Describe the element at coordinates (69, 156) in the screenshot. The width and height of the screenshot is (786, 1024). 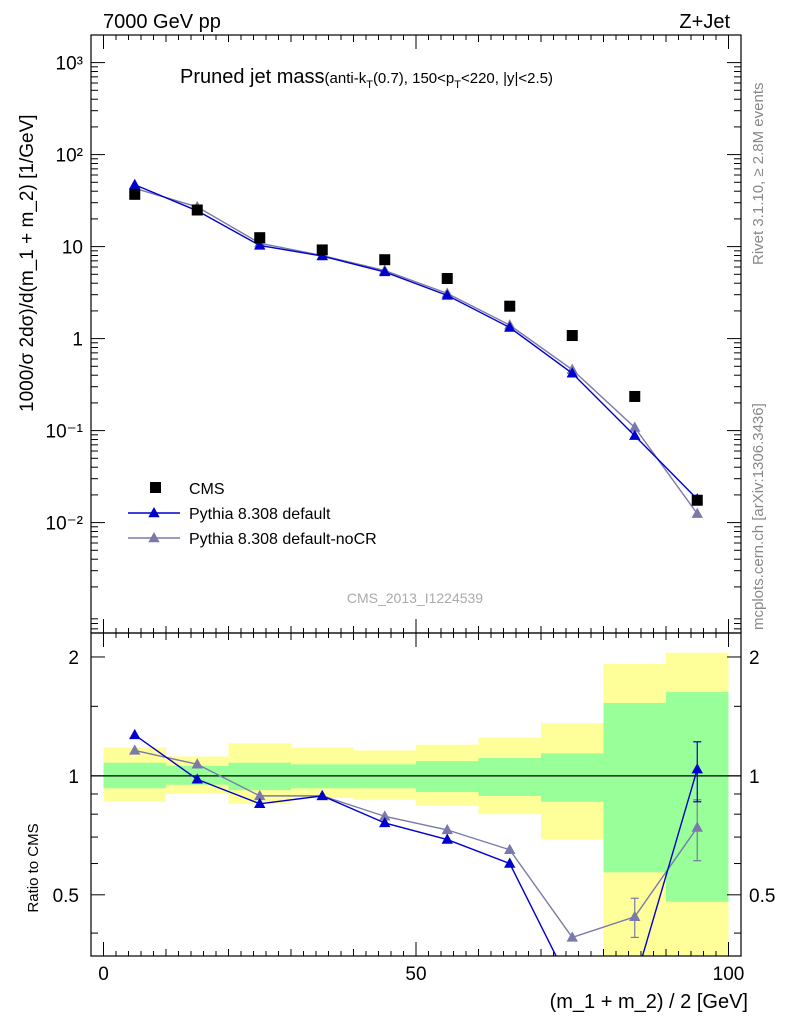
I see `top-ytick-label-4: 10²` at that location.